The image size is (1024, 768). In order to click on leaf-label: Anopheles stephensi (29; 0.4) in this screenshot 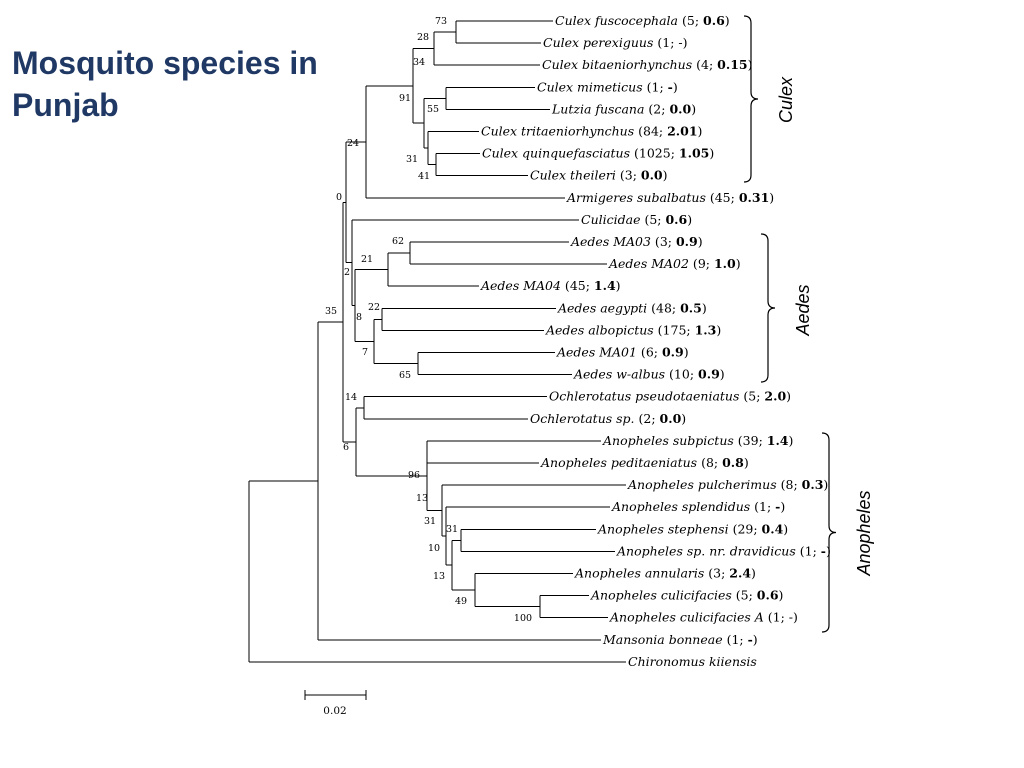, I will do `click(692, 528)`.